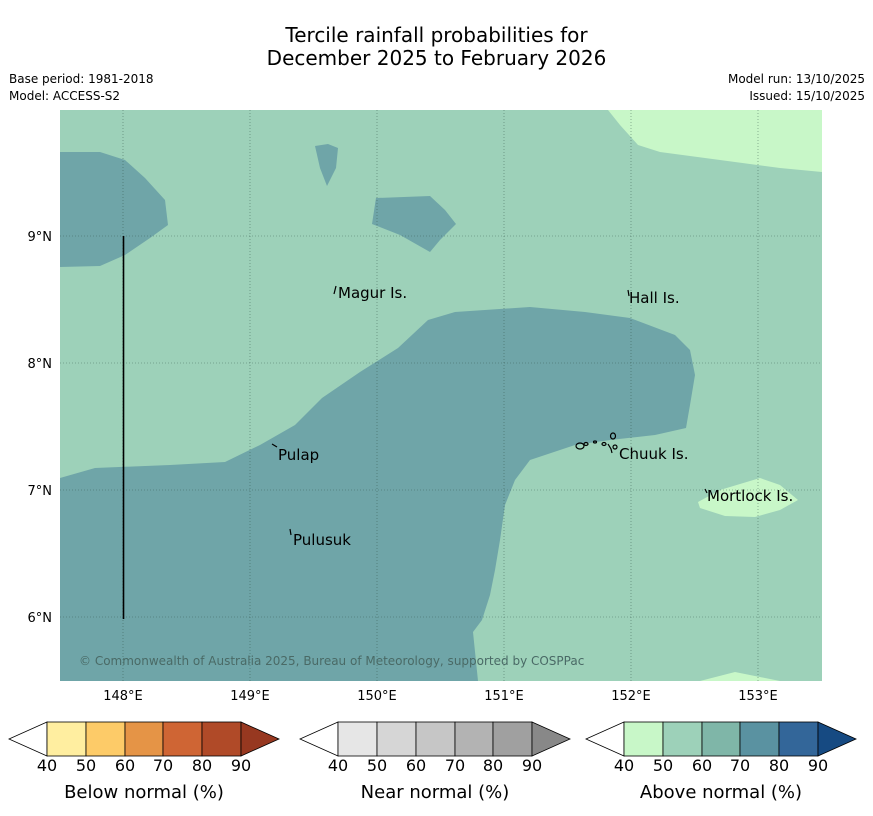 The height and width of the screenshot is (816, 873). I want to click on pulap-island-marker, so click(274, 445).